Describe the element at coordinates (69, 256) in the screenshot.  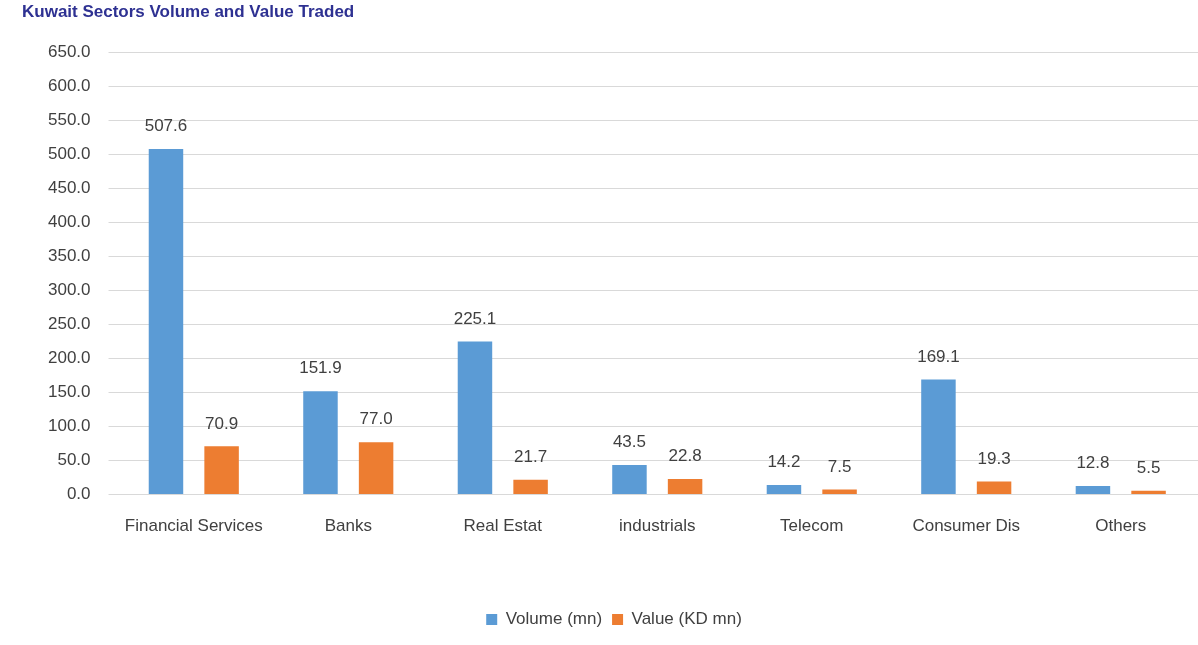
I see `y-tick-label: 350.0` at that location.